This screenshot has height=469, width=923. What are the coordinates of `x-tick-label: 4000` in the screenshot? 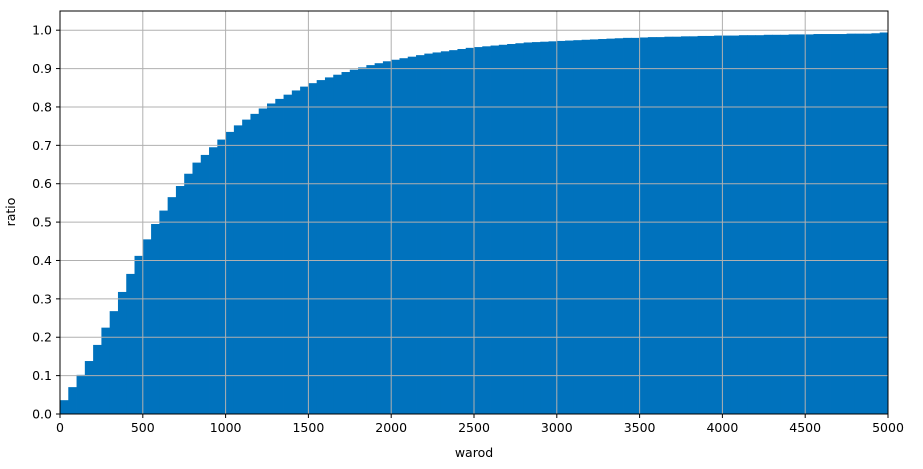 It's located at (722, 427).